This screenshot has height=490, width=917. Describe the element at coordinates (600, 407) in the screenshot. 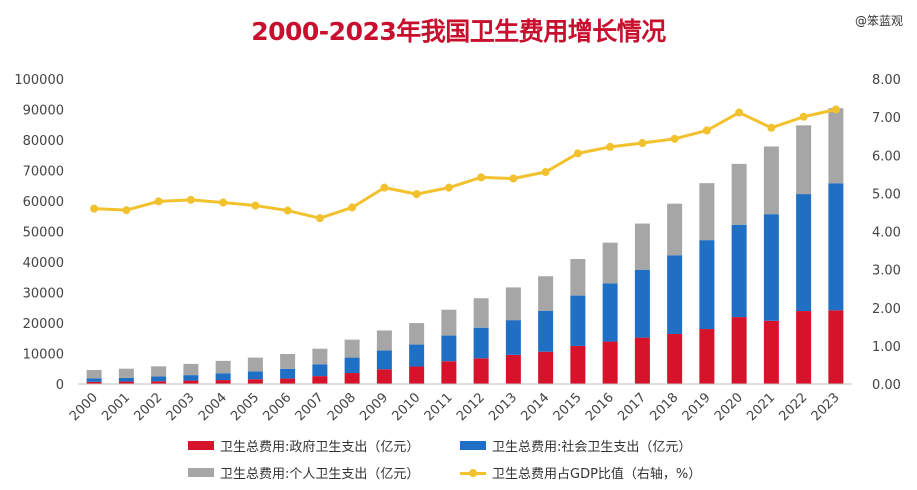

I see `x-tick-label: 2016` at that location.